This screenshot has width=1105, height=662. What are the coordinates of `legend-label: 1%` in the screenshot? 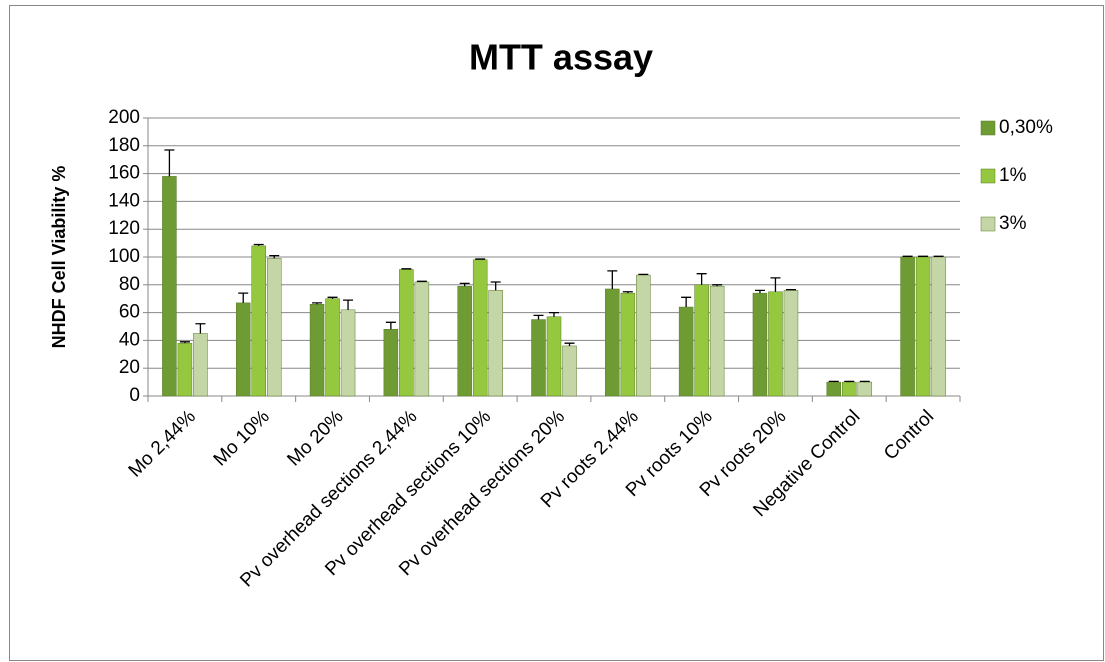 It's located at (1013, 175).